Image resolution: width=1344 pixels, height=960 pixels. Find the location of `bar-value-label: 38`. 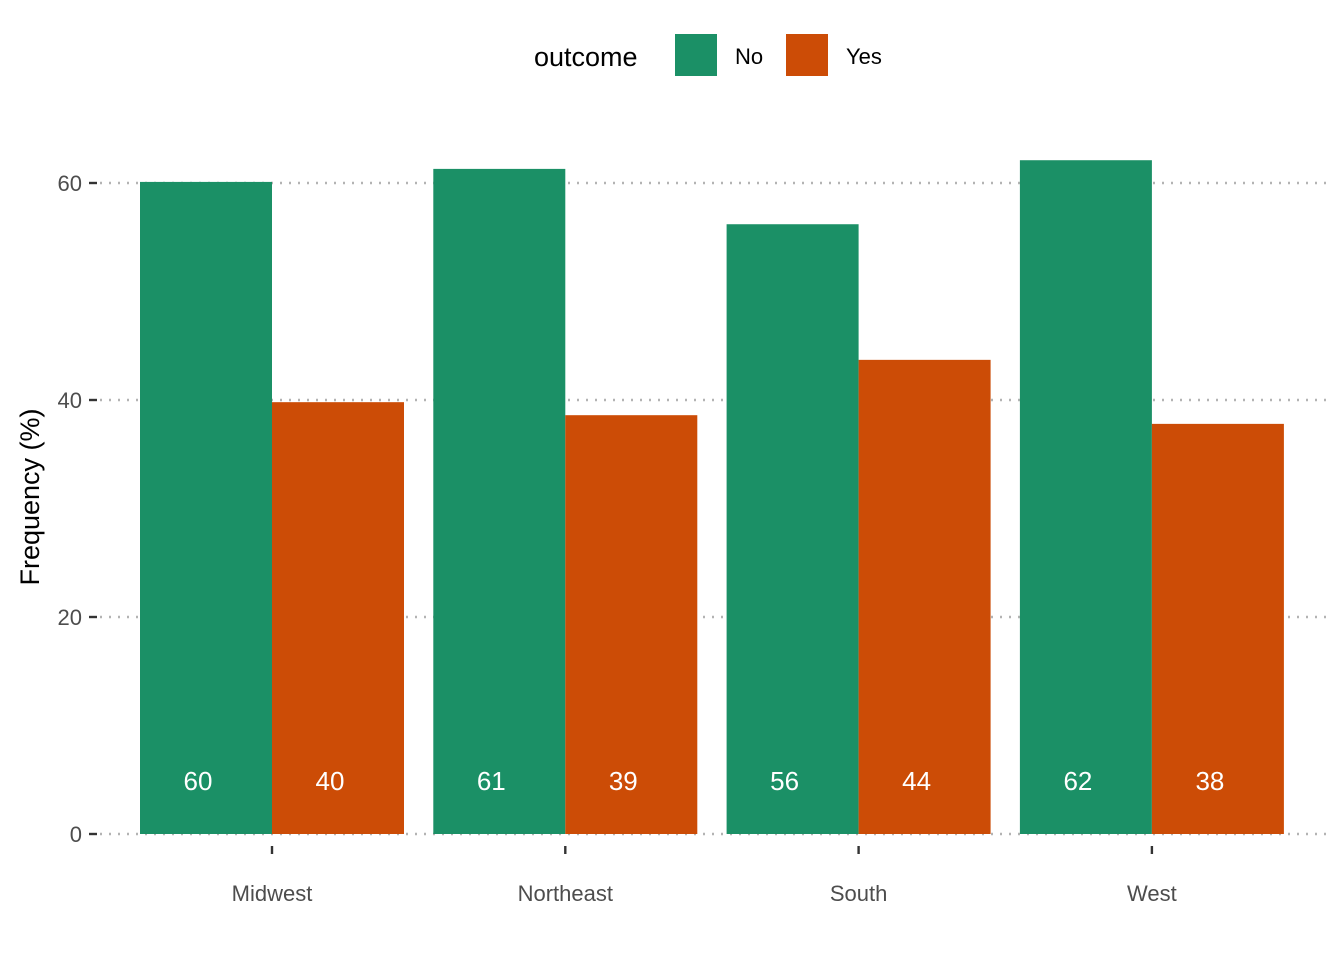

bar-value-label: 38 is located at coordinates (1209, 781).